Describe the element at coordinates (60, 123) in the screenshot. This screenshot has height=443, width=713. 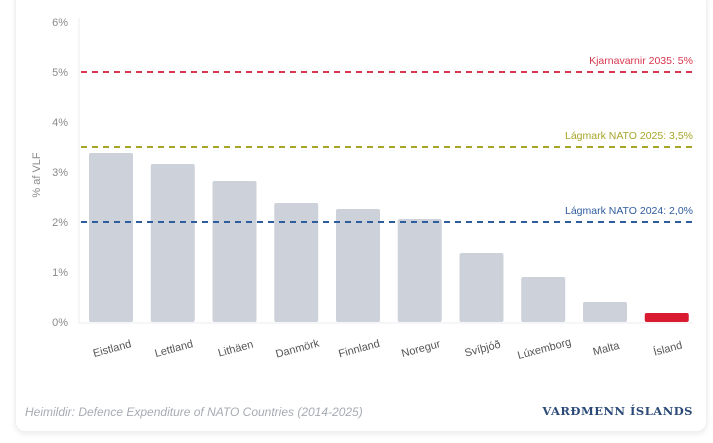
I see `y-tick-label: 4%` at that location.